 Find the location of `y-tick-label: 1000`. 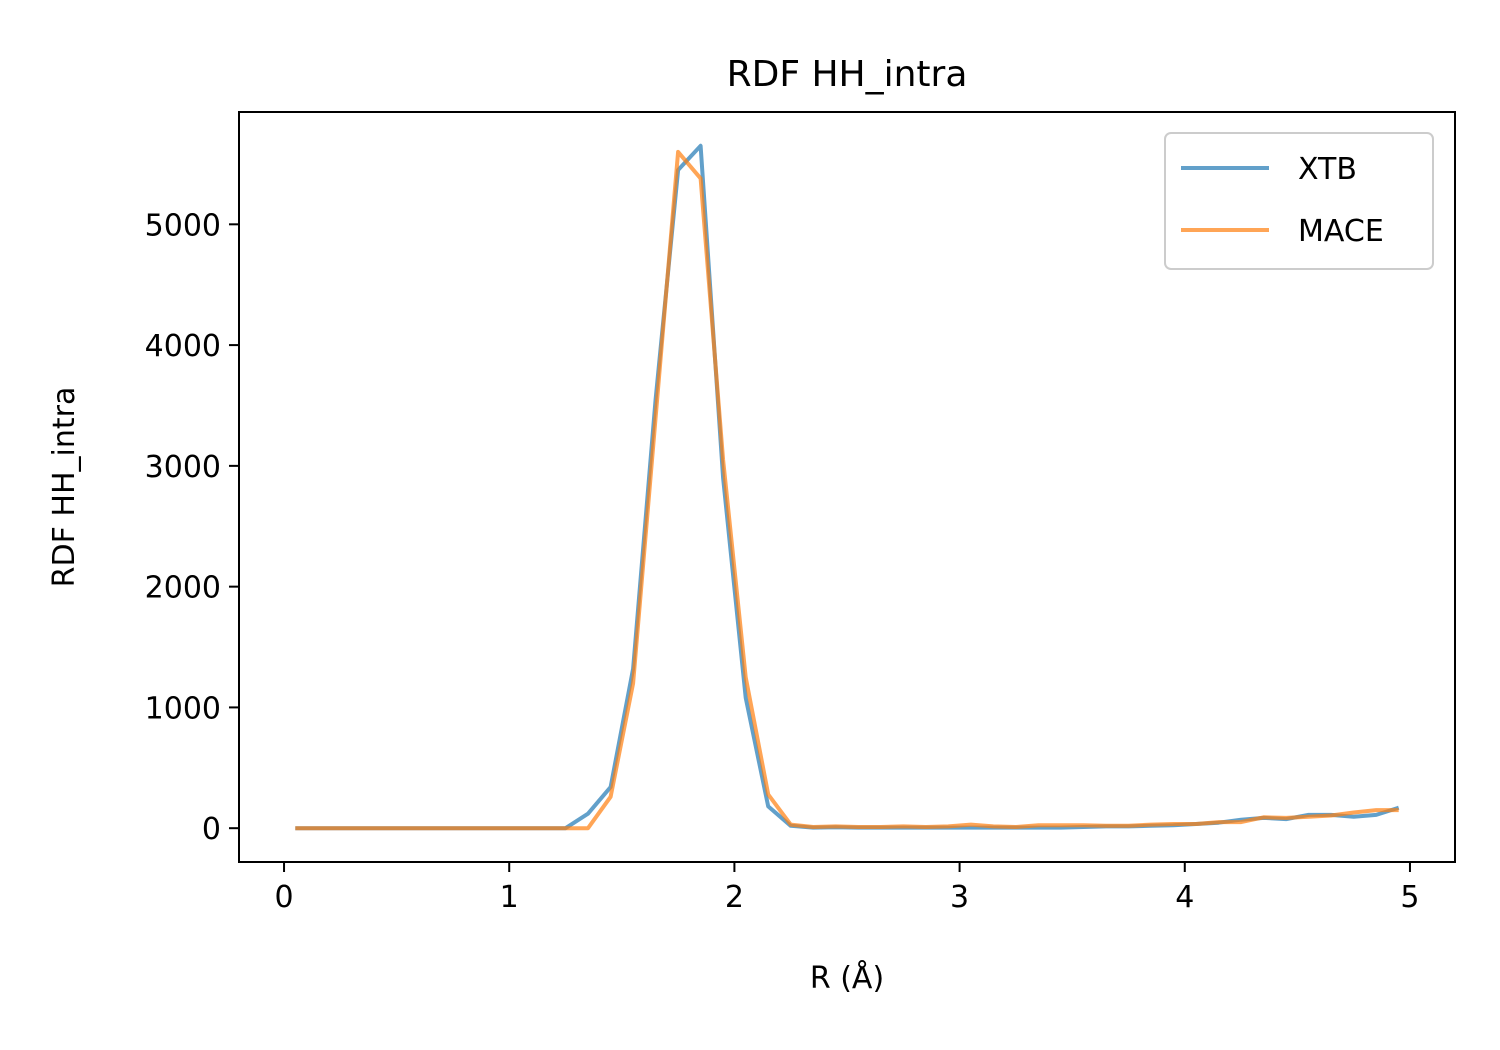

y-tick-label: 1000 is located at coordinates (183, 708).